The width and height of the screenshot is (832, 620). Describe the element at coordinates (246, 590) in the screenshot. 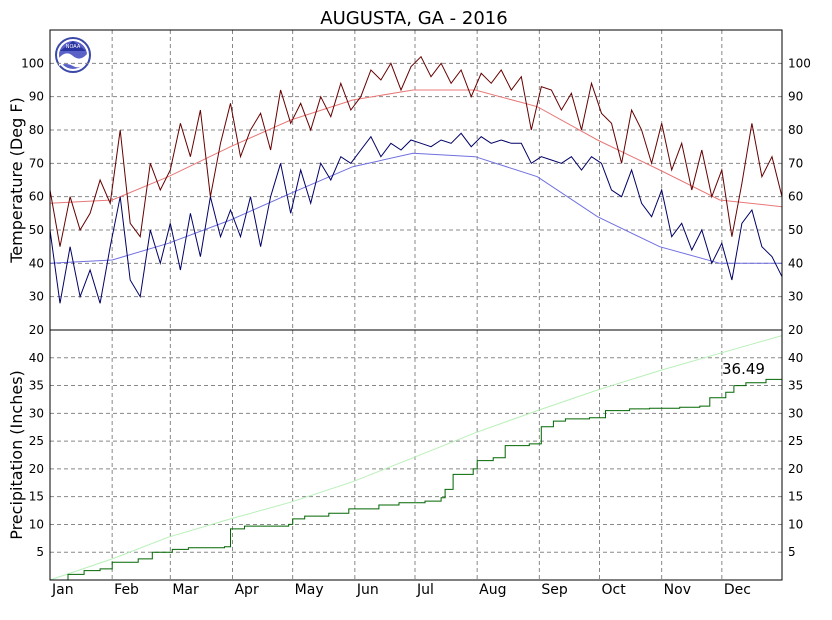

I see `month-label-apr: Apr` at that location.